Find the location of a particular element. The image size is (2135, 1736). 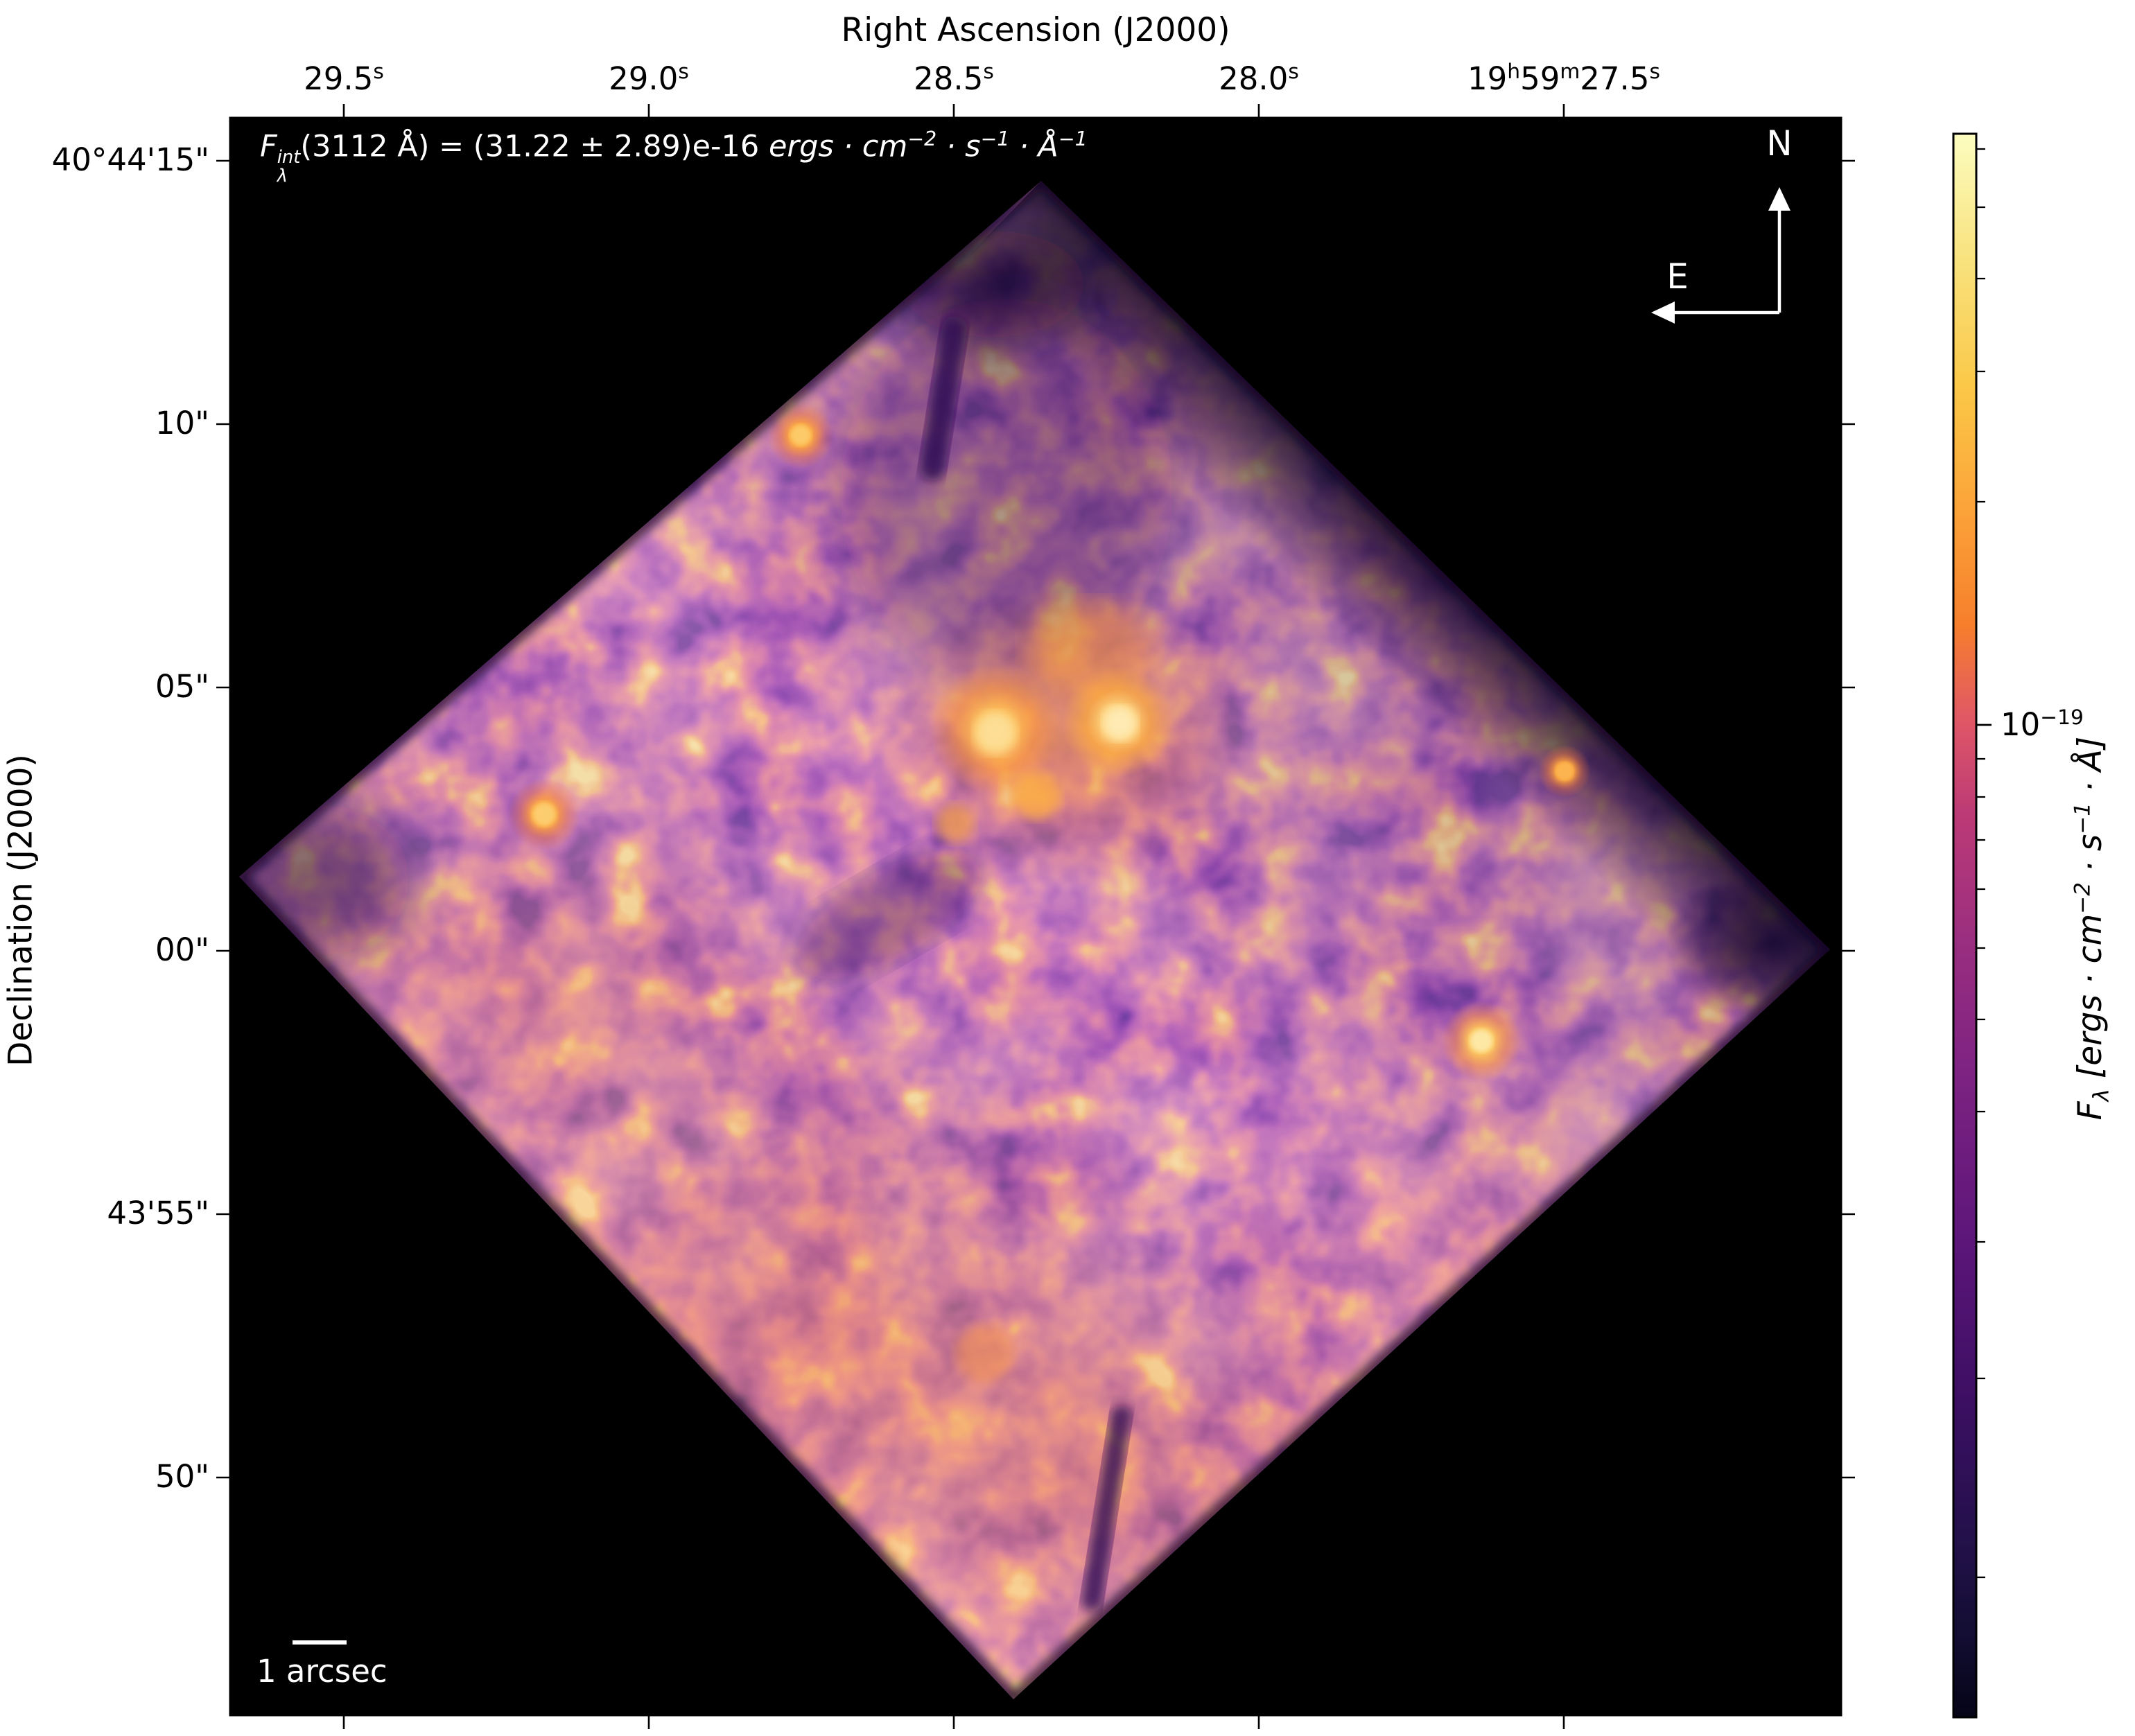

compass-north-label: N is located at coordinates (1780, 143).